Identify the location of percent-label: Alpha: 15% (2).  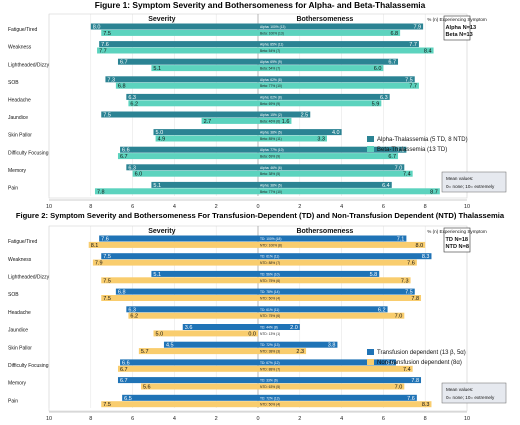
(271, 115).